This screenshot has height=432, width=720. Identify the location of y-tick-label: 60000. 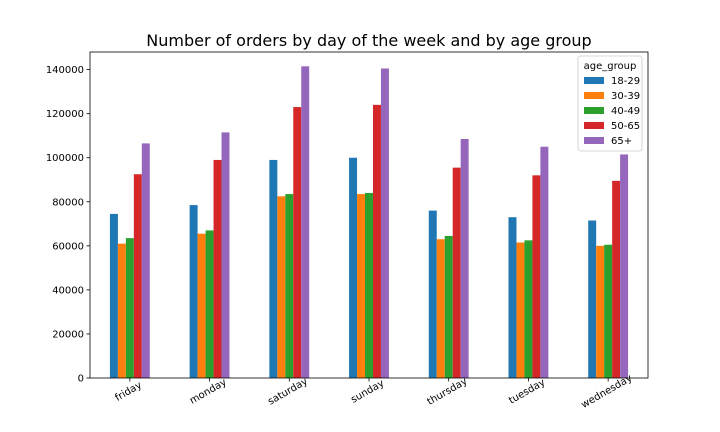
(68, 246).